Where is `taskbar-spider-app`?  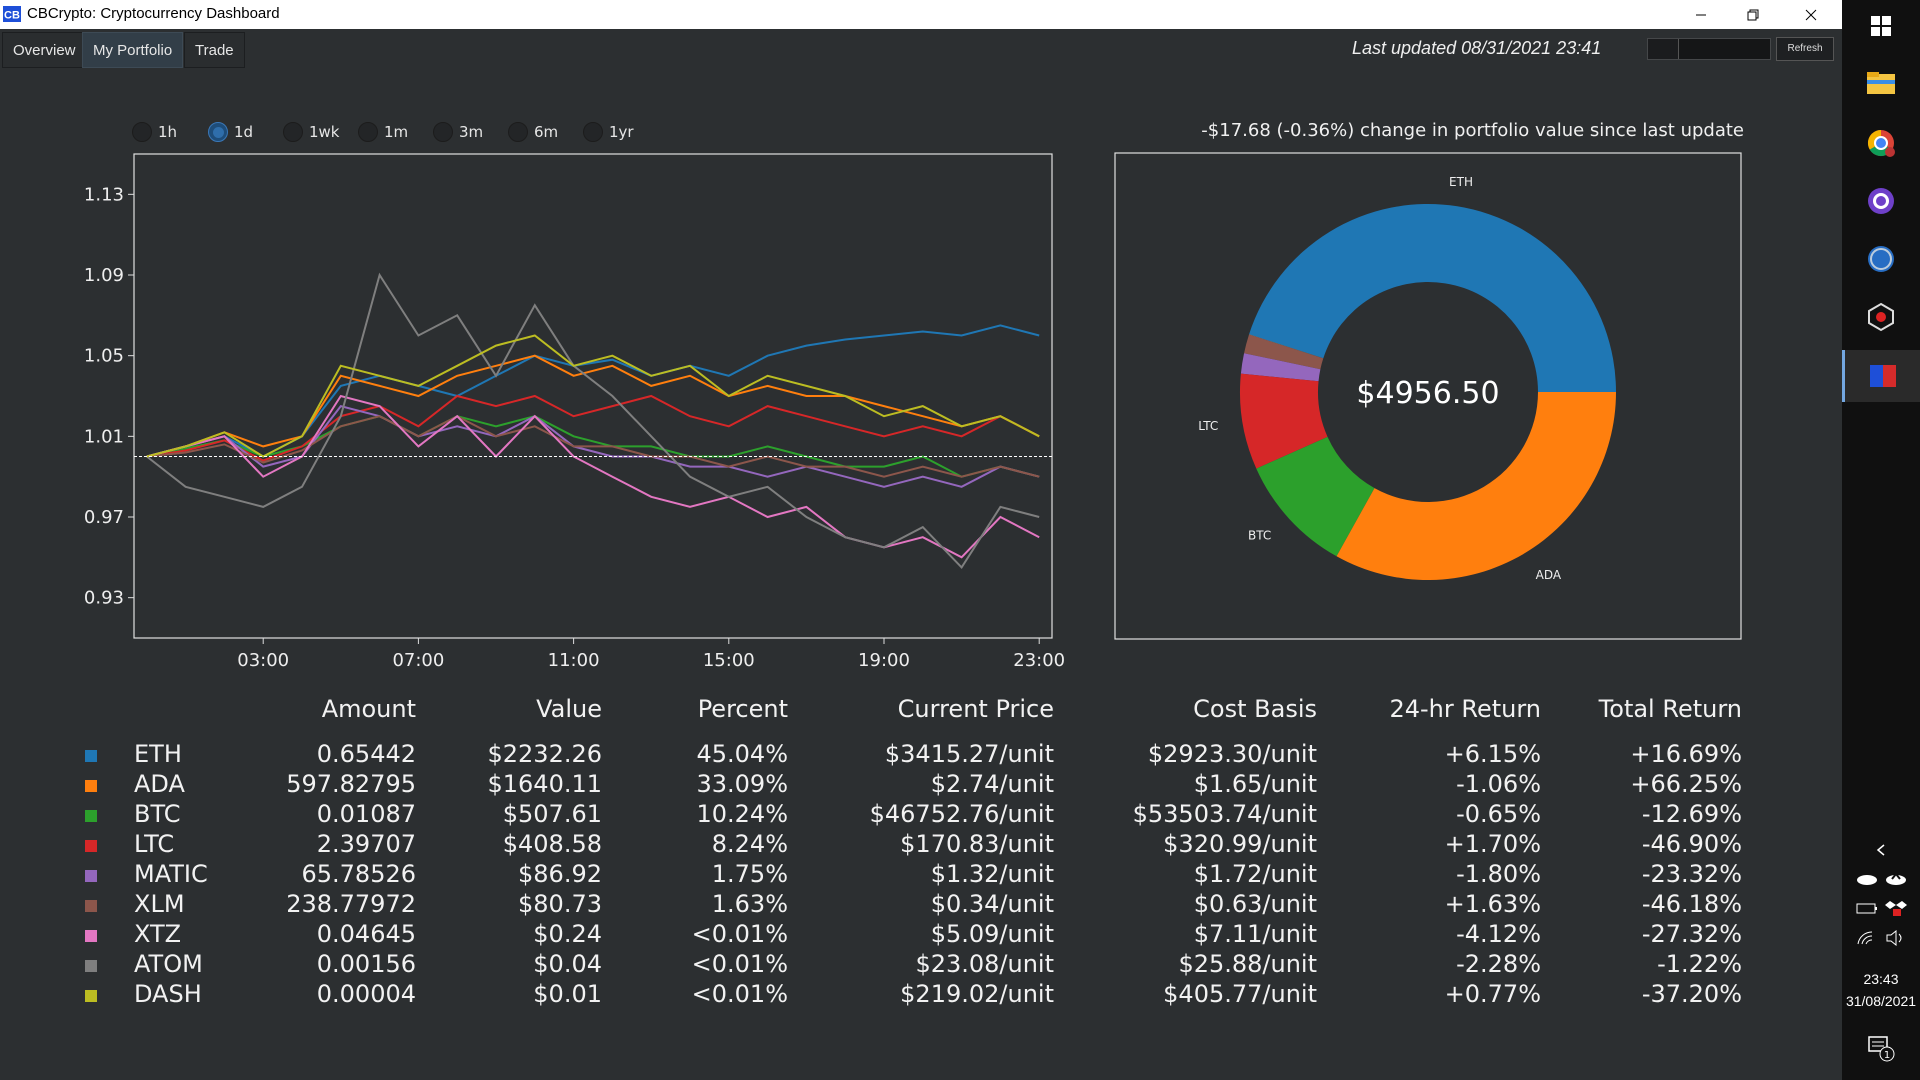 taskbar-spider-app is located at coordinates (1881, 317).